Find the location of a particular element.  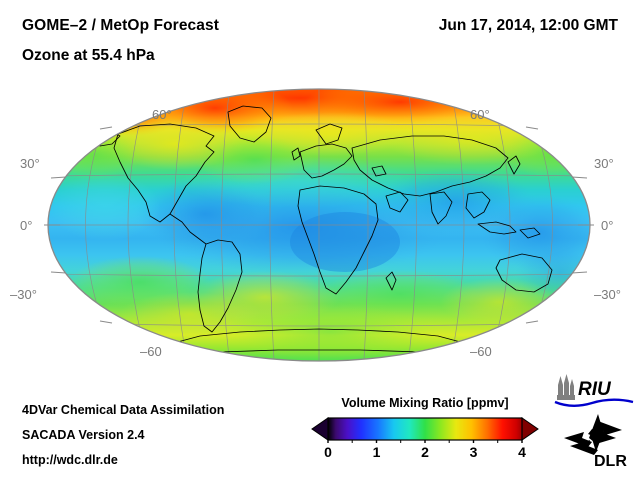

colorbar-gradient is located at coordinates (425, 429).